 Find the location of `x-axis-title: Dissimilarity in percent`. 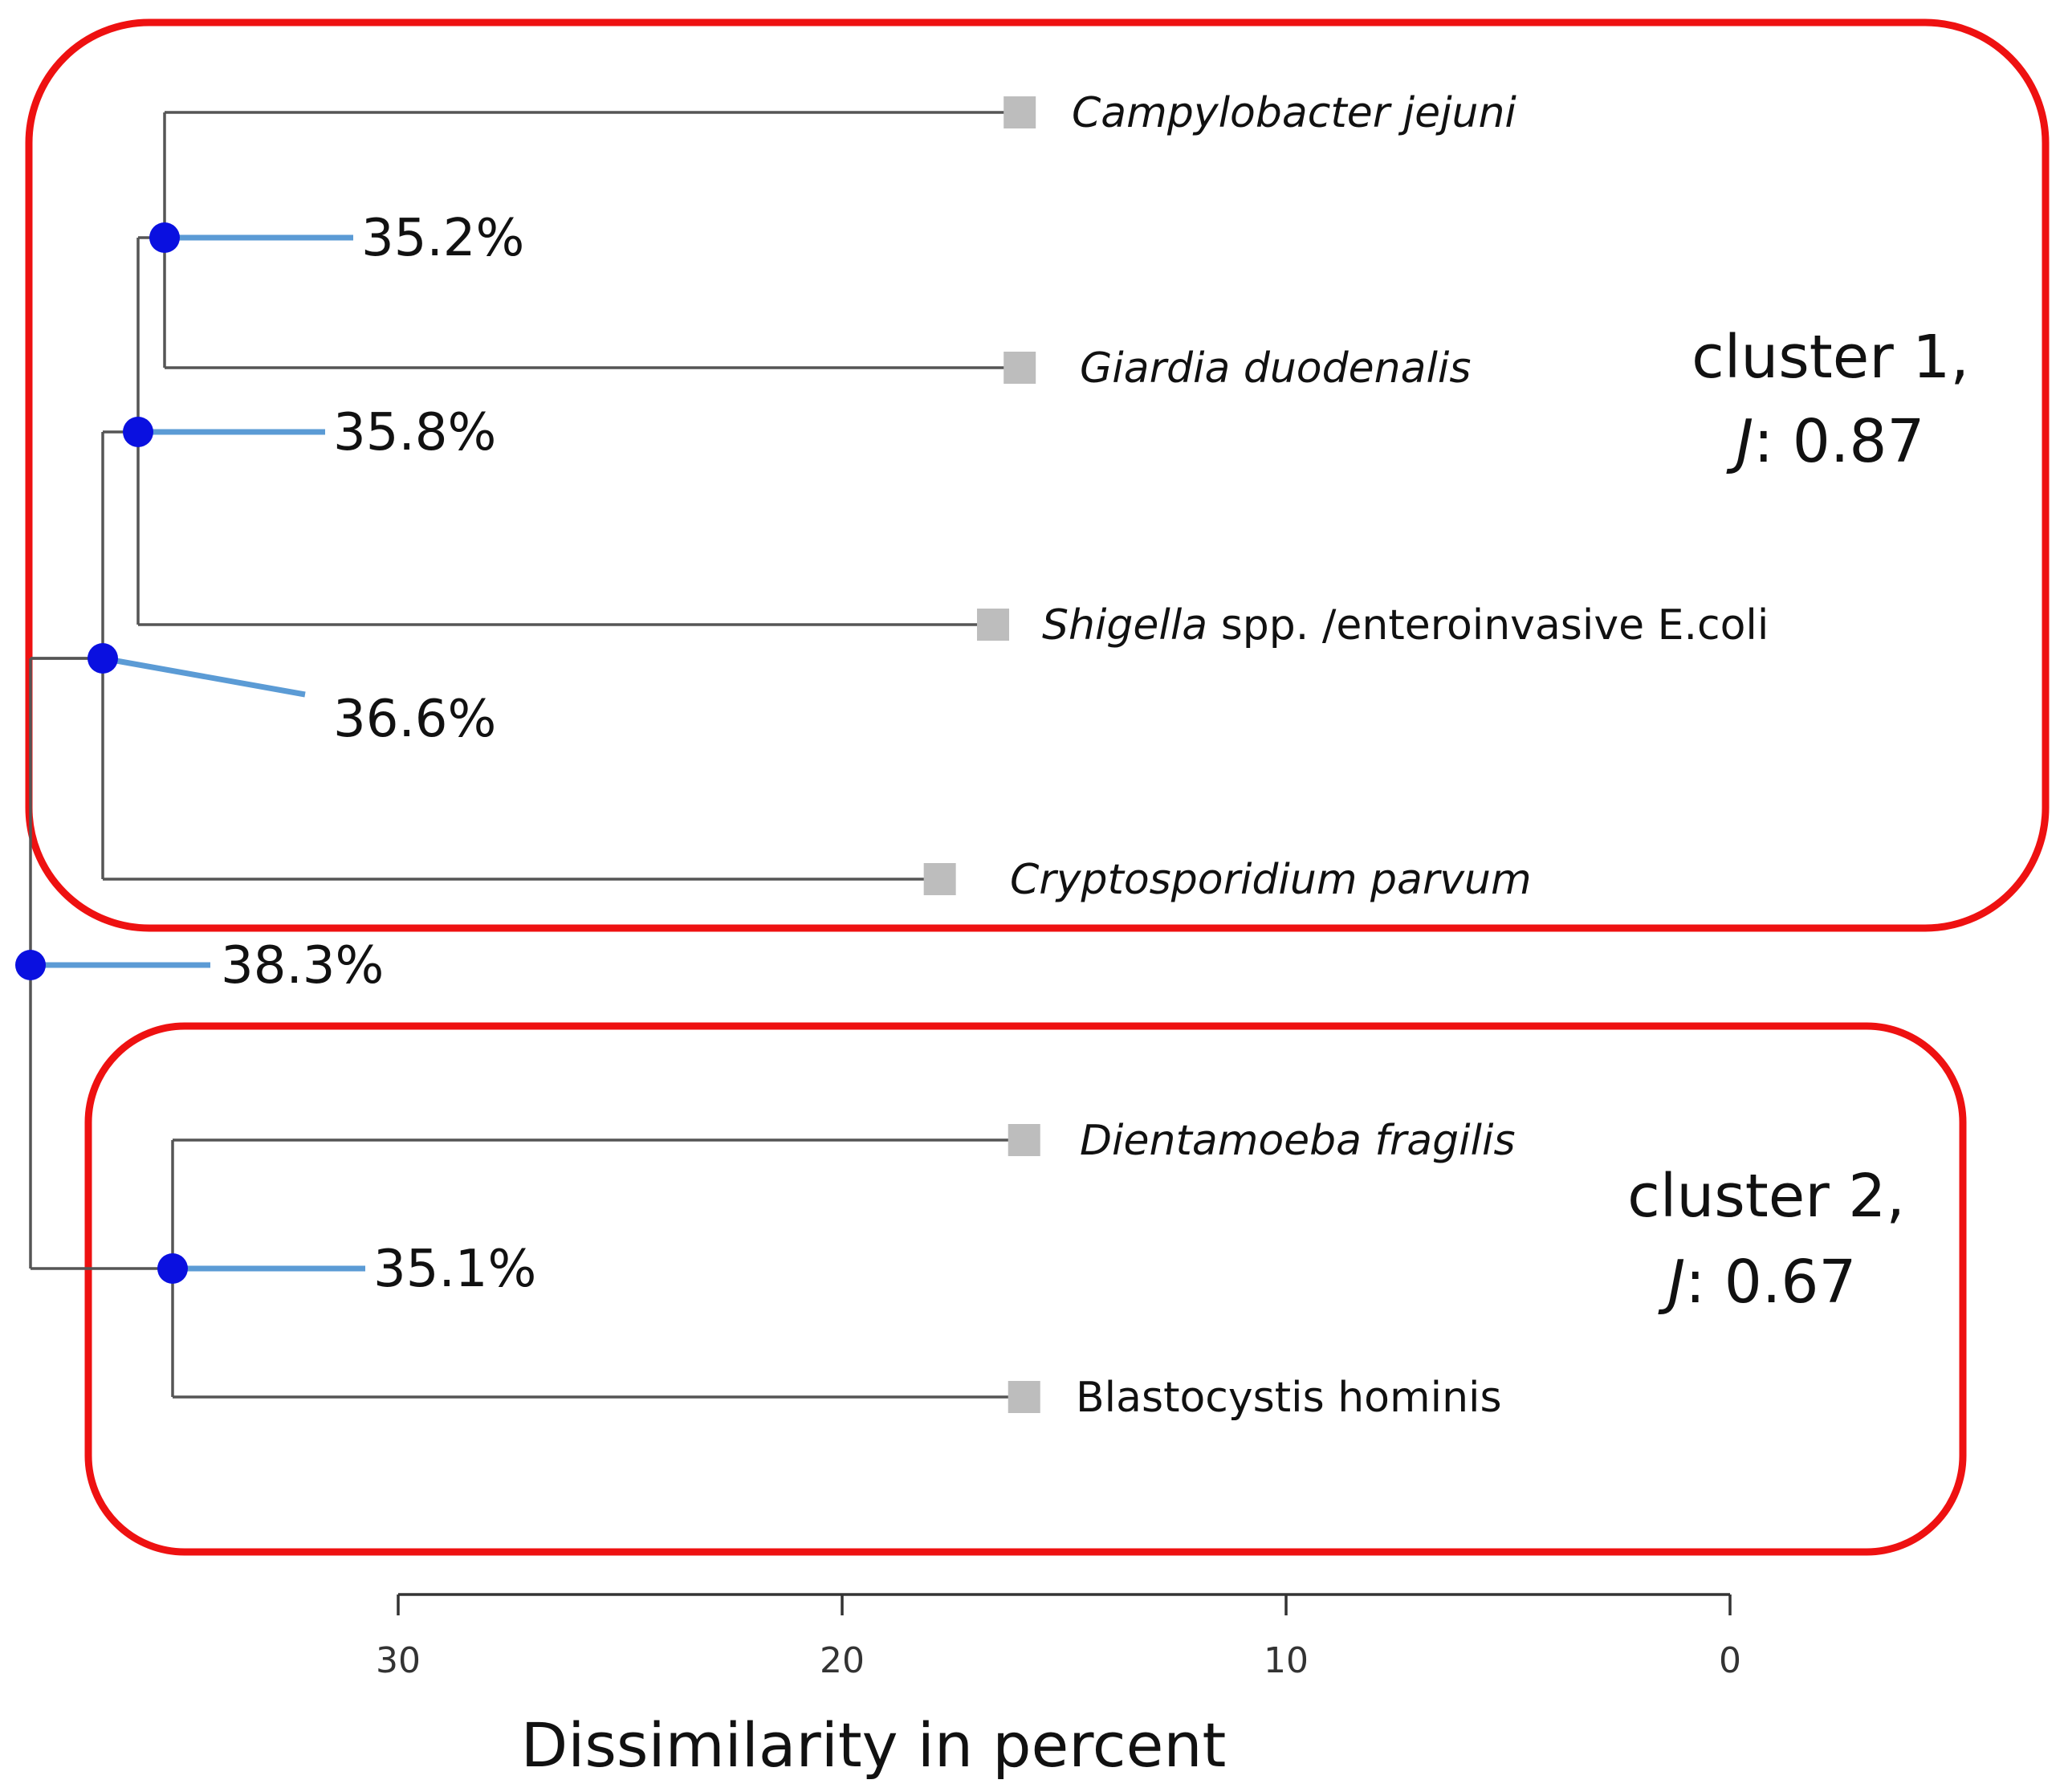

x-axis-title: Dissimilarity in percent is located at coordinates (874, 1745).